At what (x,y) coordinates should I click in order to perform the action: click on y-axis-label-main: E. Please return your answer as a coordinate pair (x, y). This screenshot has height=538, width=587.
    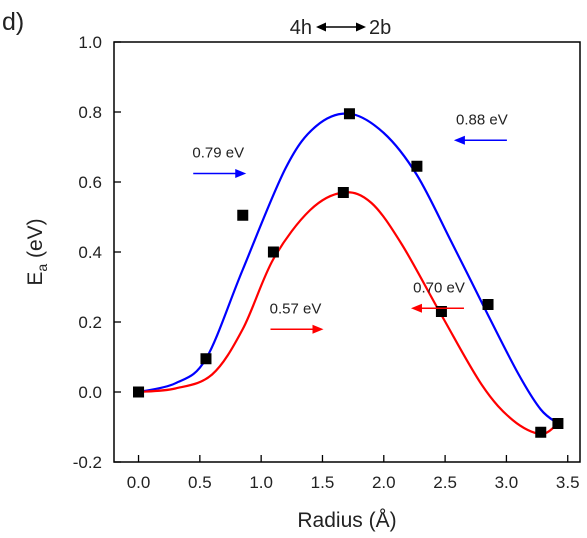
    Looking at the image, I should click on (35, 279).